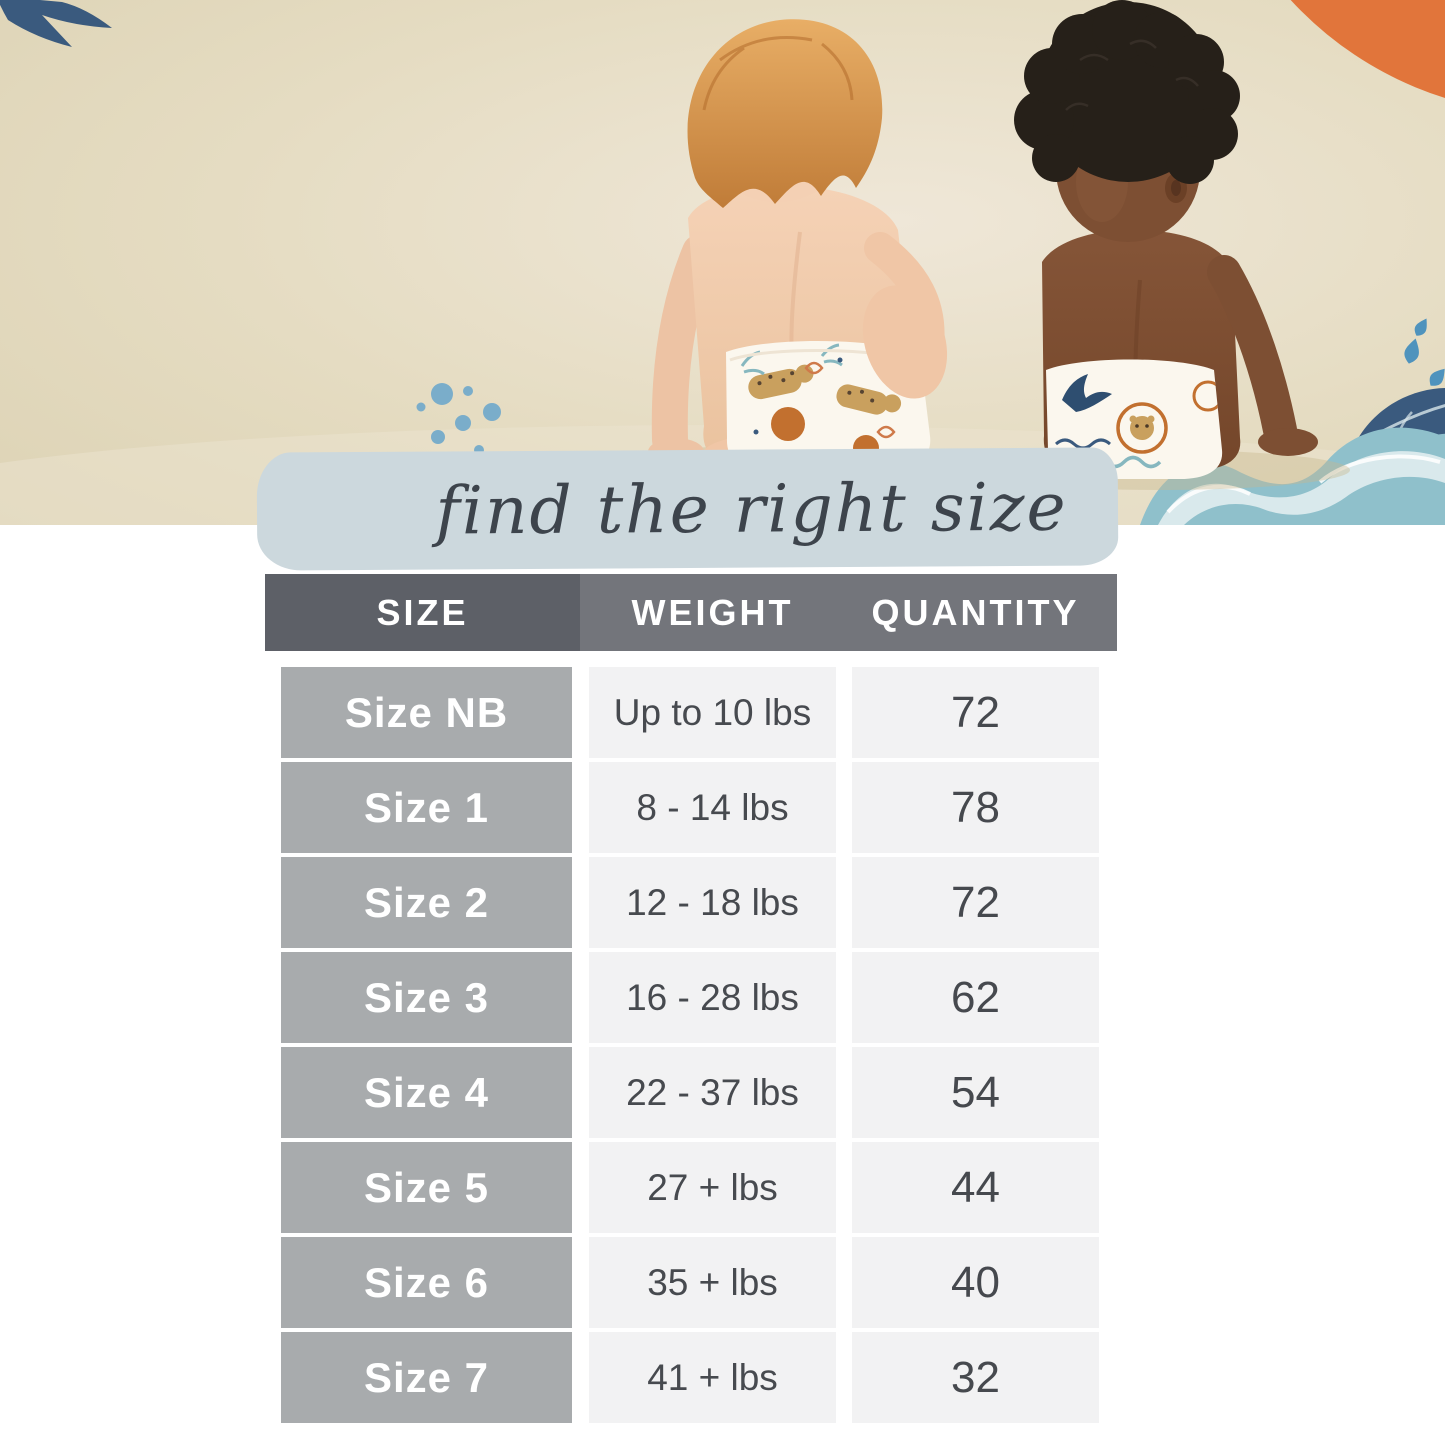 This screenshot has height=1445, width=1445. I want to click on weight-cell: Up to 10 lbs, so click(712, 712).